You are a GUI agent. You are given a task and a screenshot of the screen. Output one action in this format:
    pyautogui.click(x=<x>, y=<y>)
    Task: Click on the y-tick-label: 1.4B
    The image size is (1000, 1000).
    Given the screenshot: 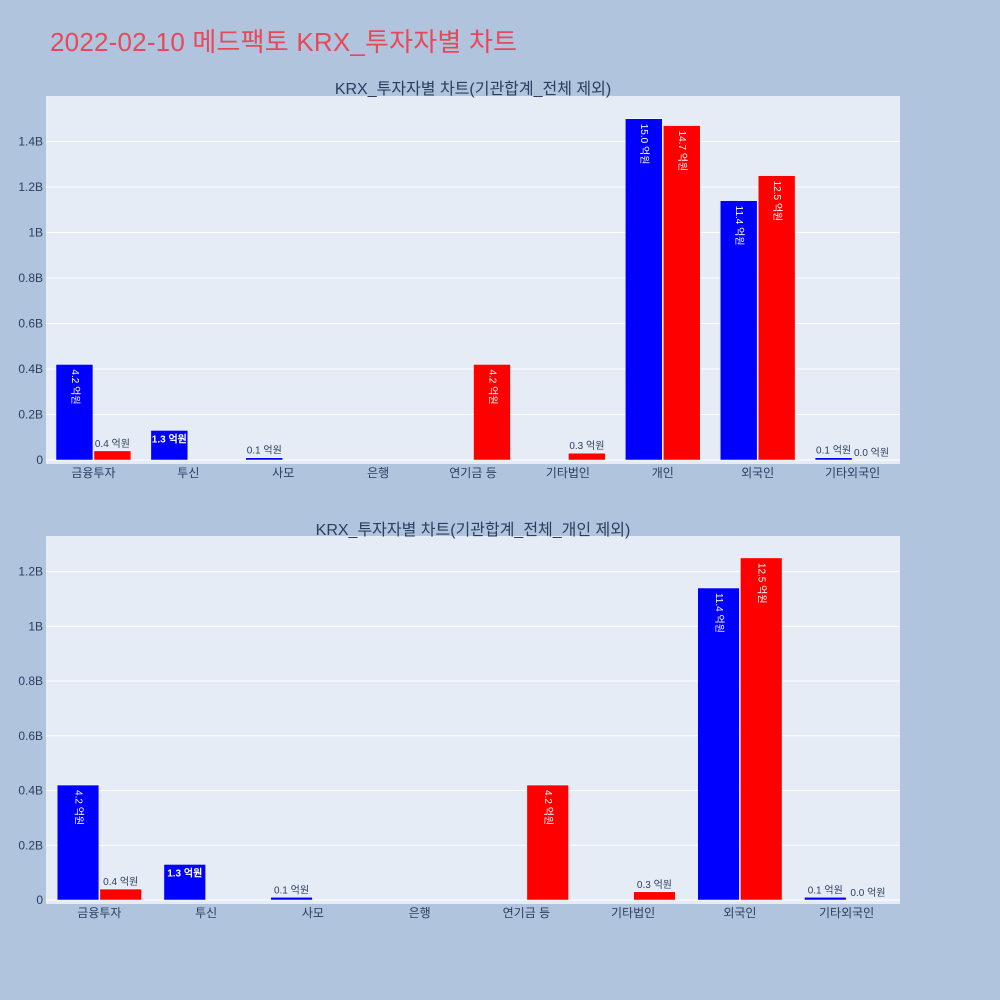 What is the action you would take?
    pyautogui.click(x=30, y=142)
    